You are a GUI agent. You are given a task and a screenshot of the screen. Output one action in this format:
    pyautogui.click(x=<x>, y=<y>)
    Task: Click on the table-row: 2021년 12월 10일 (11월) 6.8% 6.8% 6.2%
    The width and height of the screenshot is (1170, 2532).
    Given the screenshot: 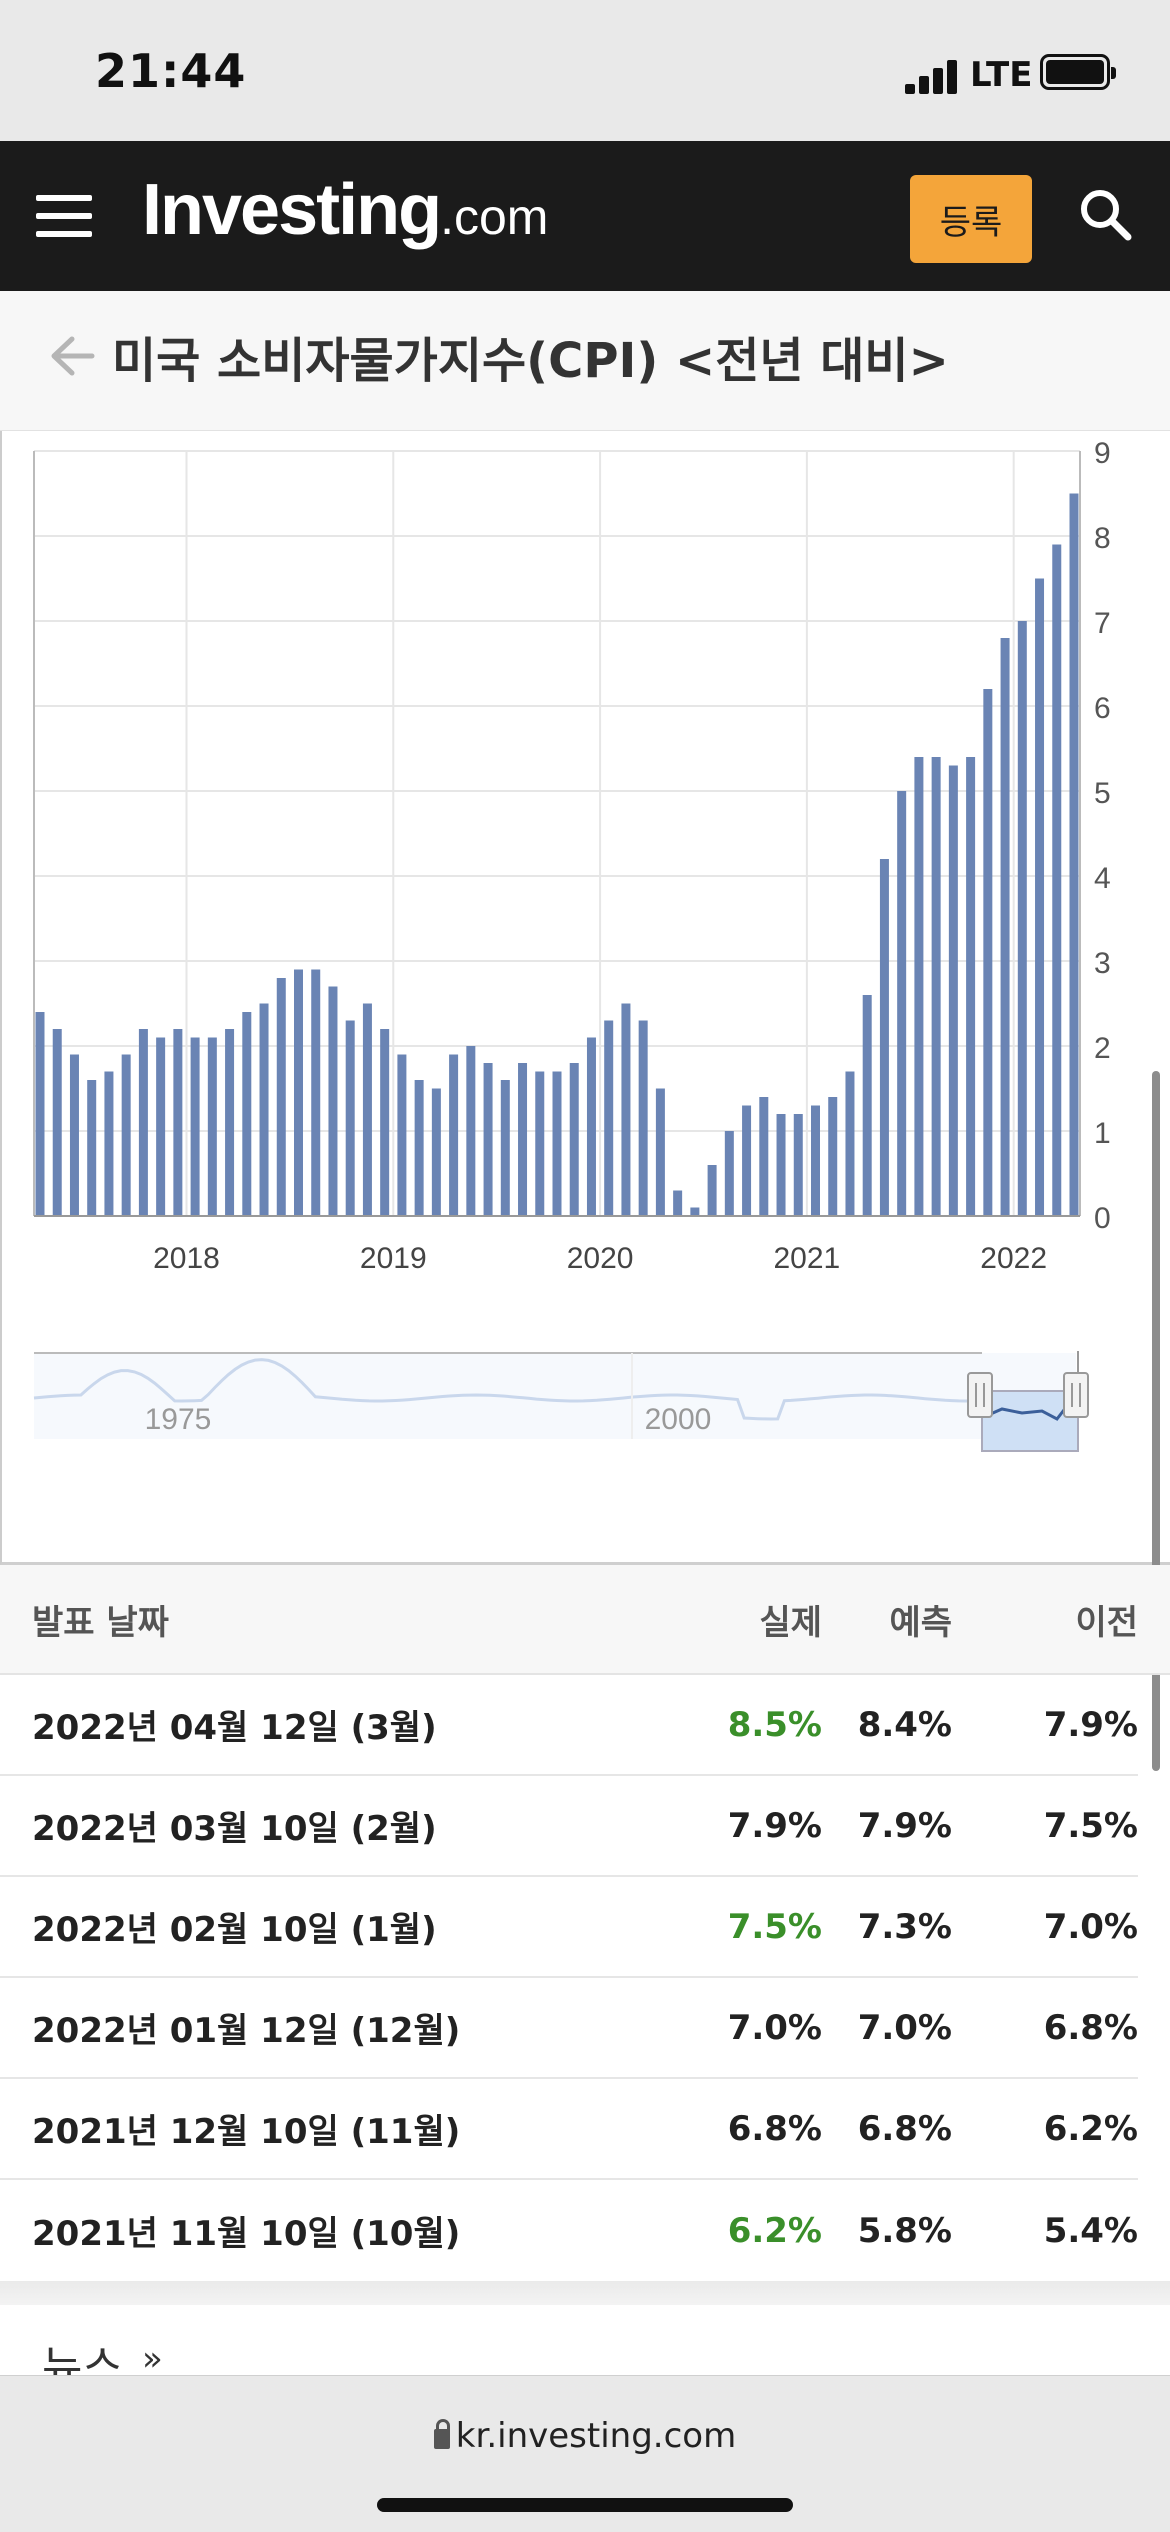 What is the action you would take?
    pyautogui.click(x=569, y=2129)
    